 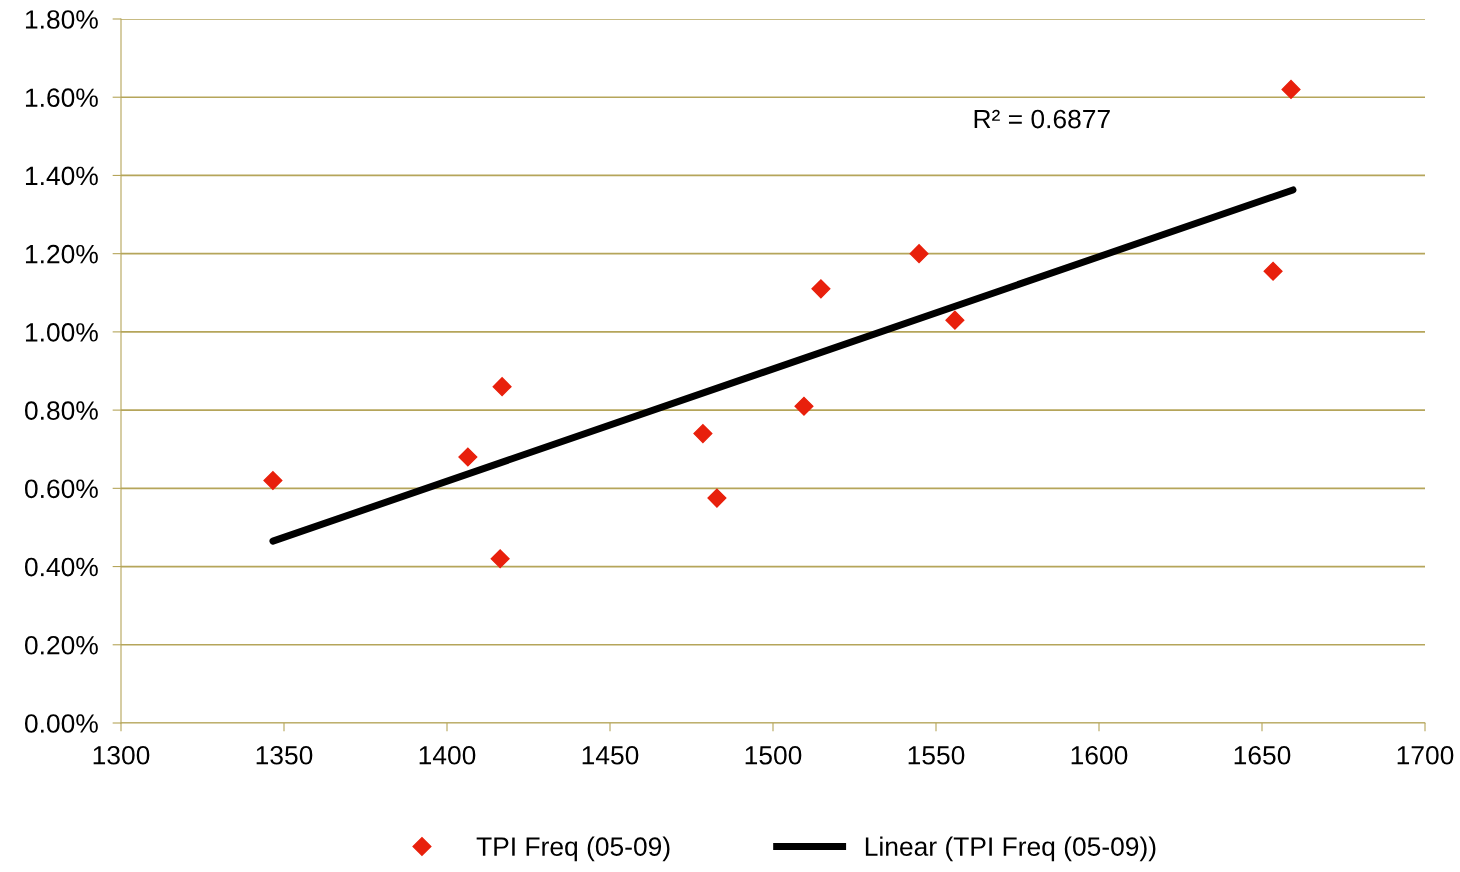 I want to click on x-tick-label: 1450, so click(x=610, y=755).